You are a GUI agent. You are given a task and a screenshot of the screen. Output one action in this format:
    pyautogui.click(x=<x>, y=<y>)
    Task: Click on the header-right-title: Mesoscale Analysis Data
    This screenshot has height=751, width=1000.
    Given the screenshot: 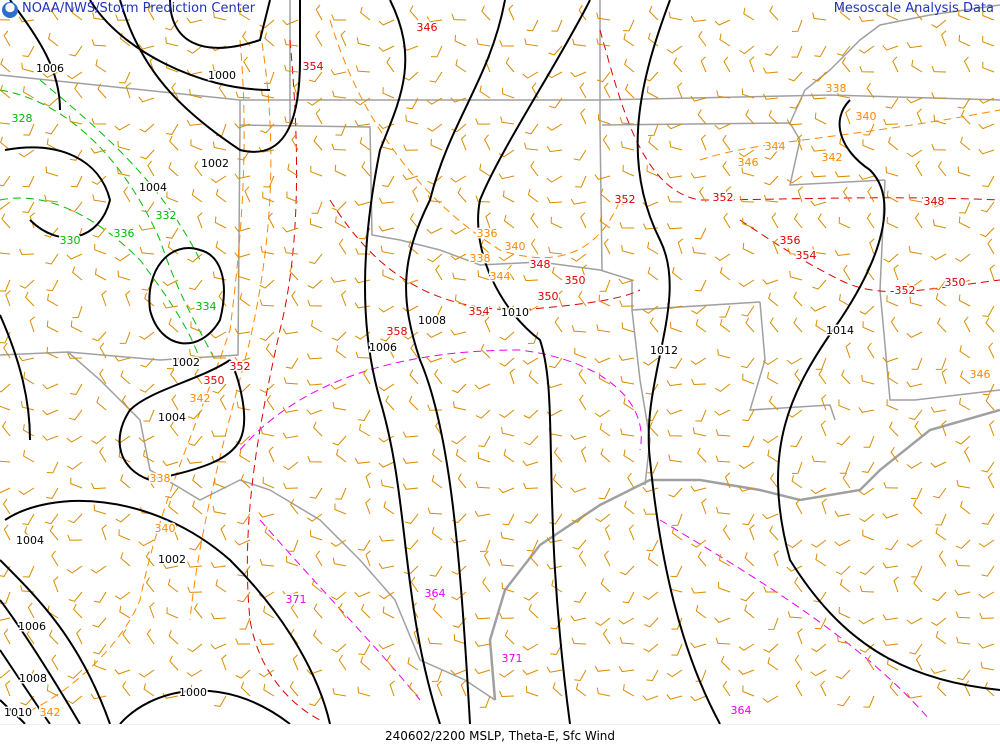 What is the action you would take?
    pyautogui.click(x=913, y=8)
    